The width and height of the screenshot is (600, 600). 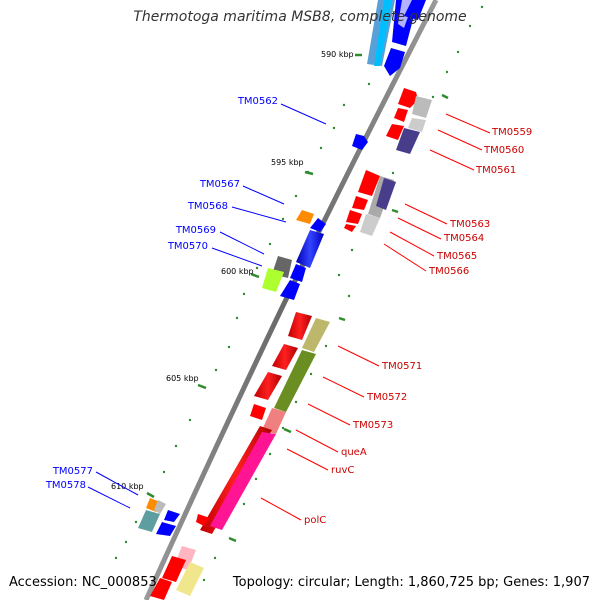 I want to click on tick-label-605: 605 kbp, so click(x=182, y=378).